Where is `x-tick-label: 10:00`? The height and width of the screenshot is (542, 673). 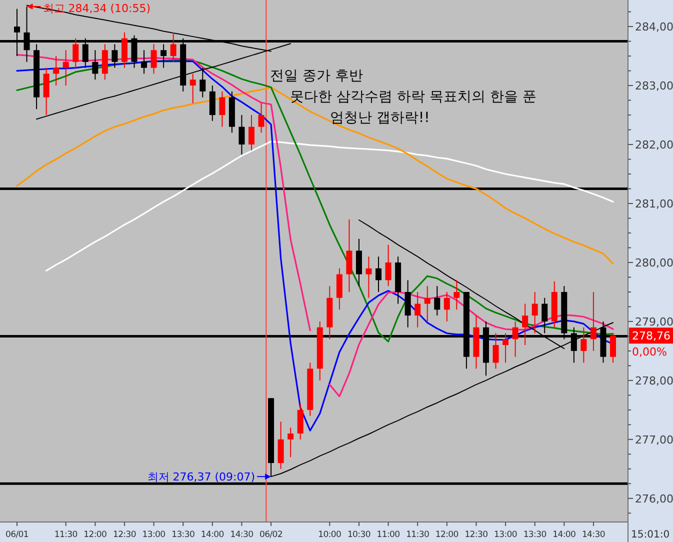
x-tick-label: 10:00 is located at coordinates (330, 535).